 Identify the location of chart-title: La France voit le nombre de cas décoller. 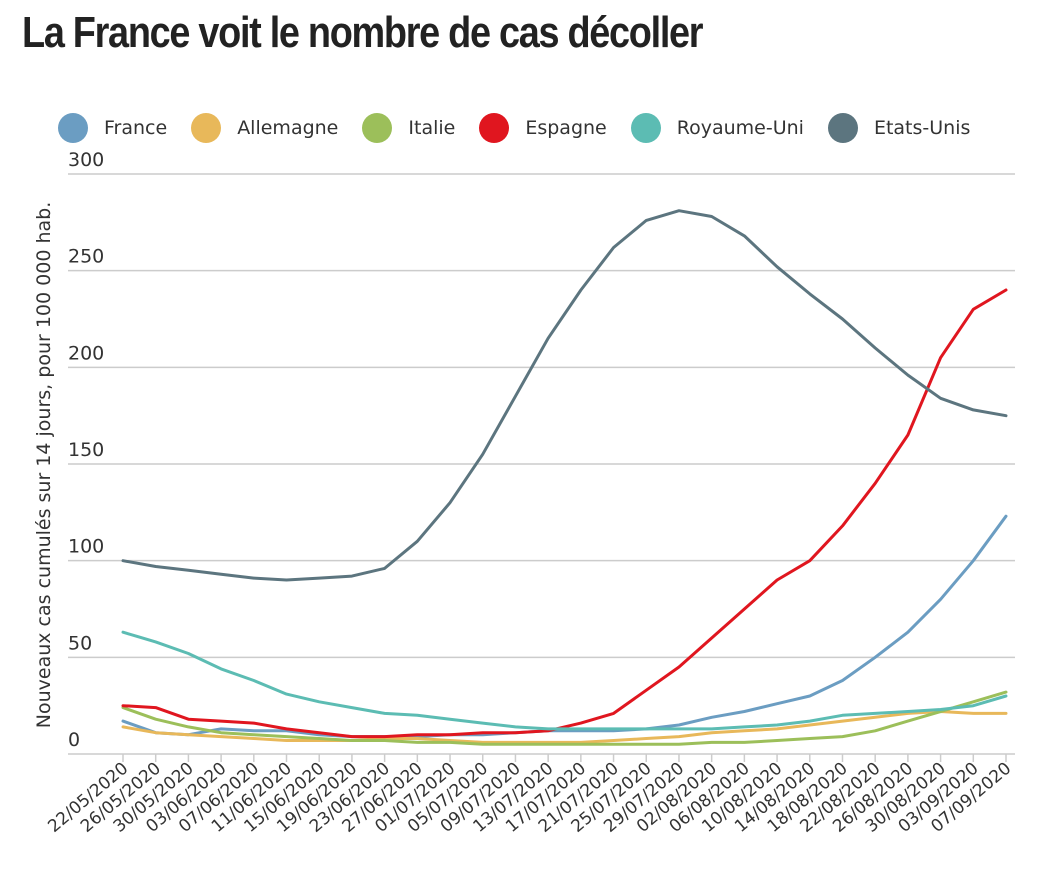
(363, 32).